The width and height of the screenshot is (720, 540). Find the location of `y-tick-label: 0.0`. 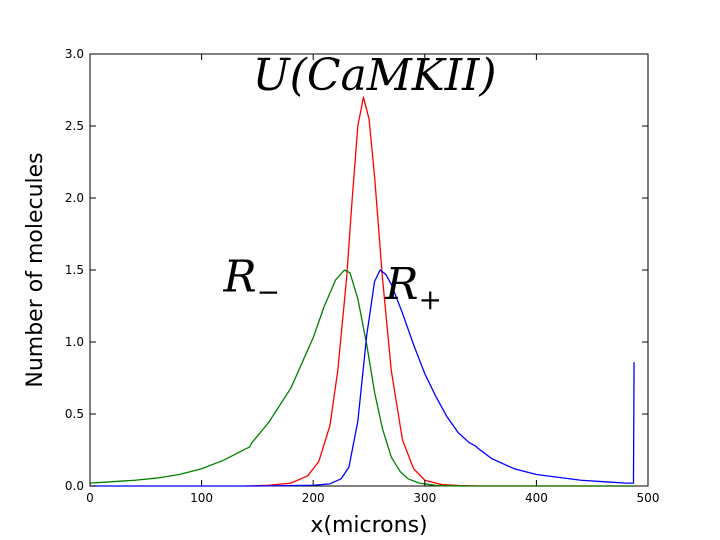

y-tick-label: 0.0 is located at coordinates (74, 486).